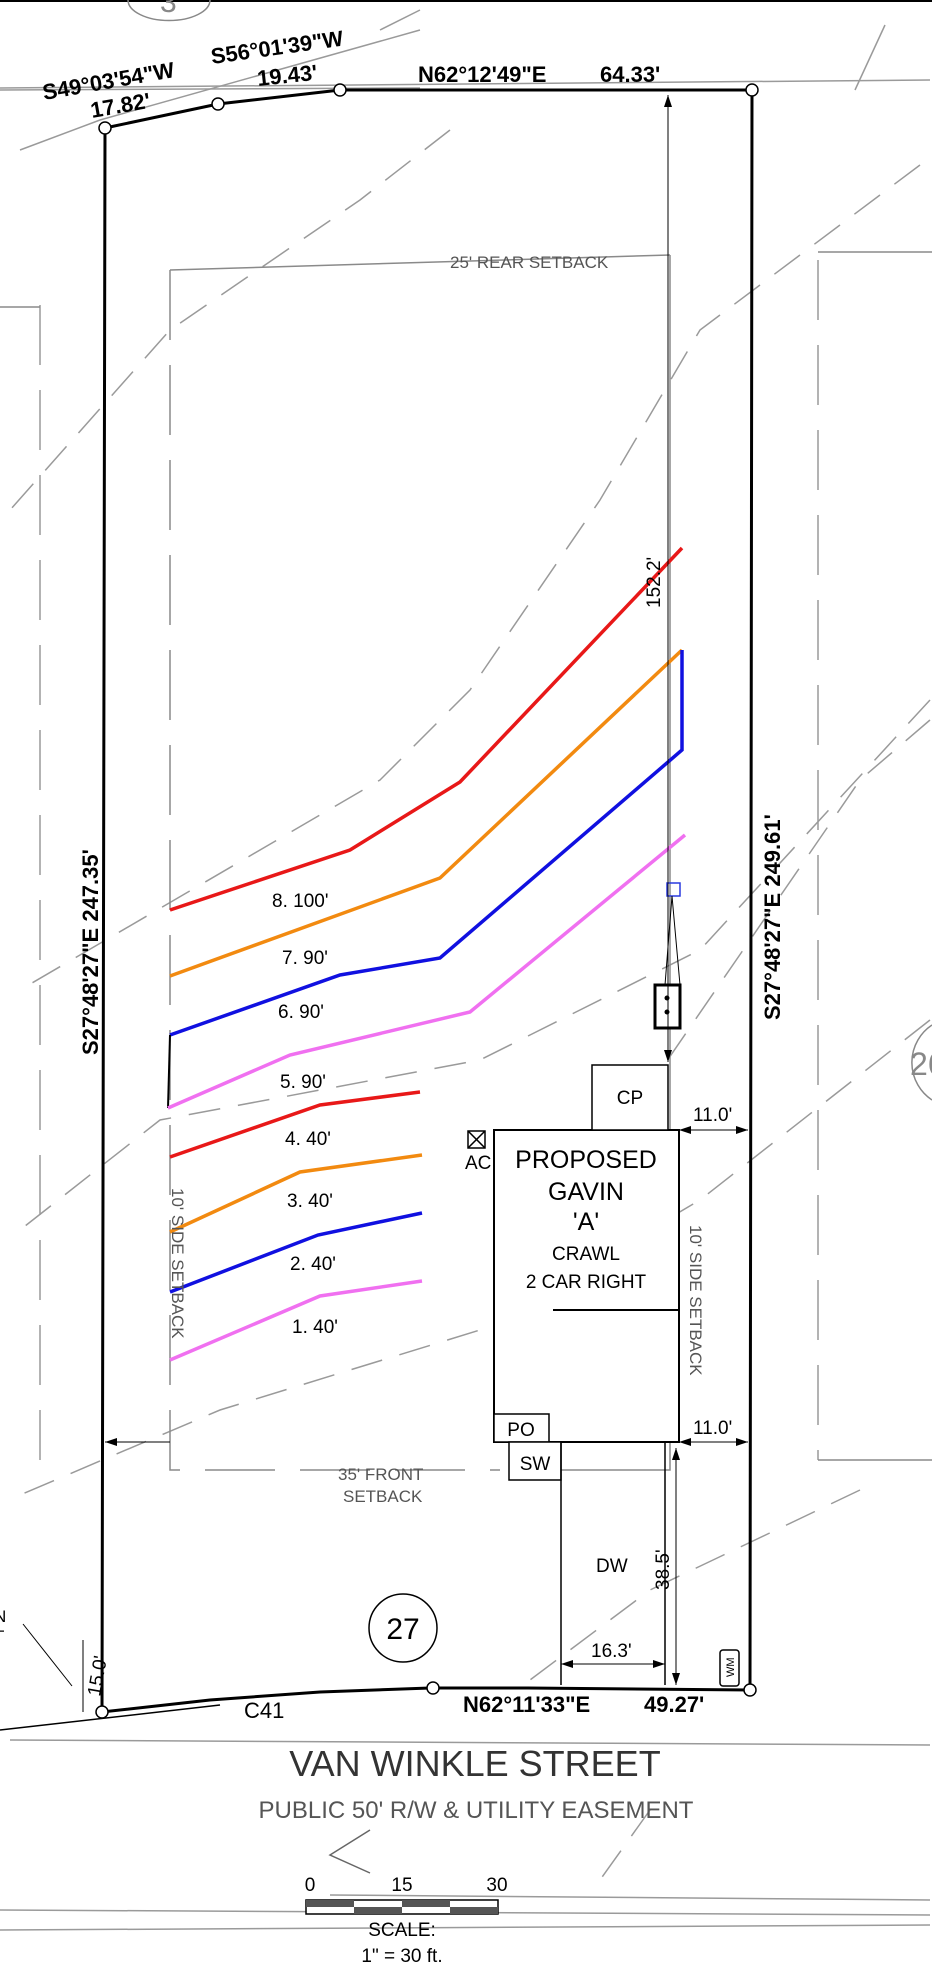  Describe the element at coordinates (673, 889) in the screenshot. I see `survey-marker` at that location.